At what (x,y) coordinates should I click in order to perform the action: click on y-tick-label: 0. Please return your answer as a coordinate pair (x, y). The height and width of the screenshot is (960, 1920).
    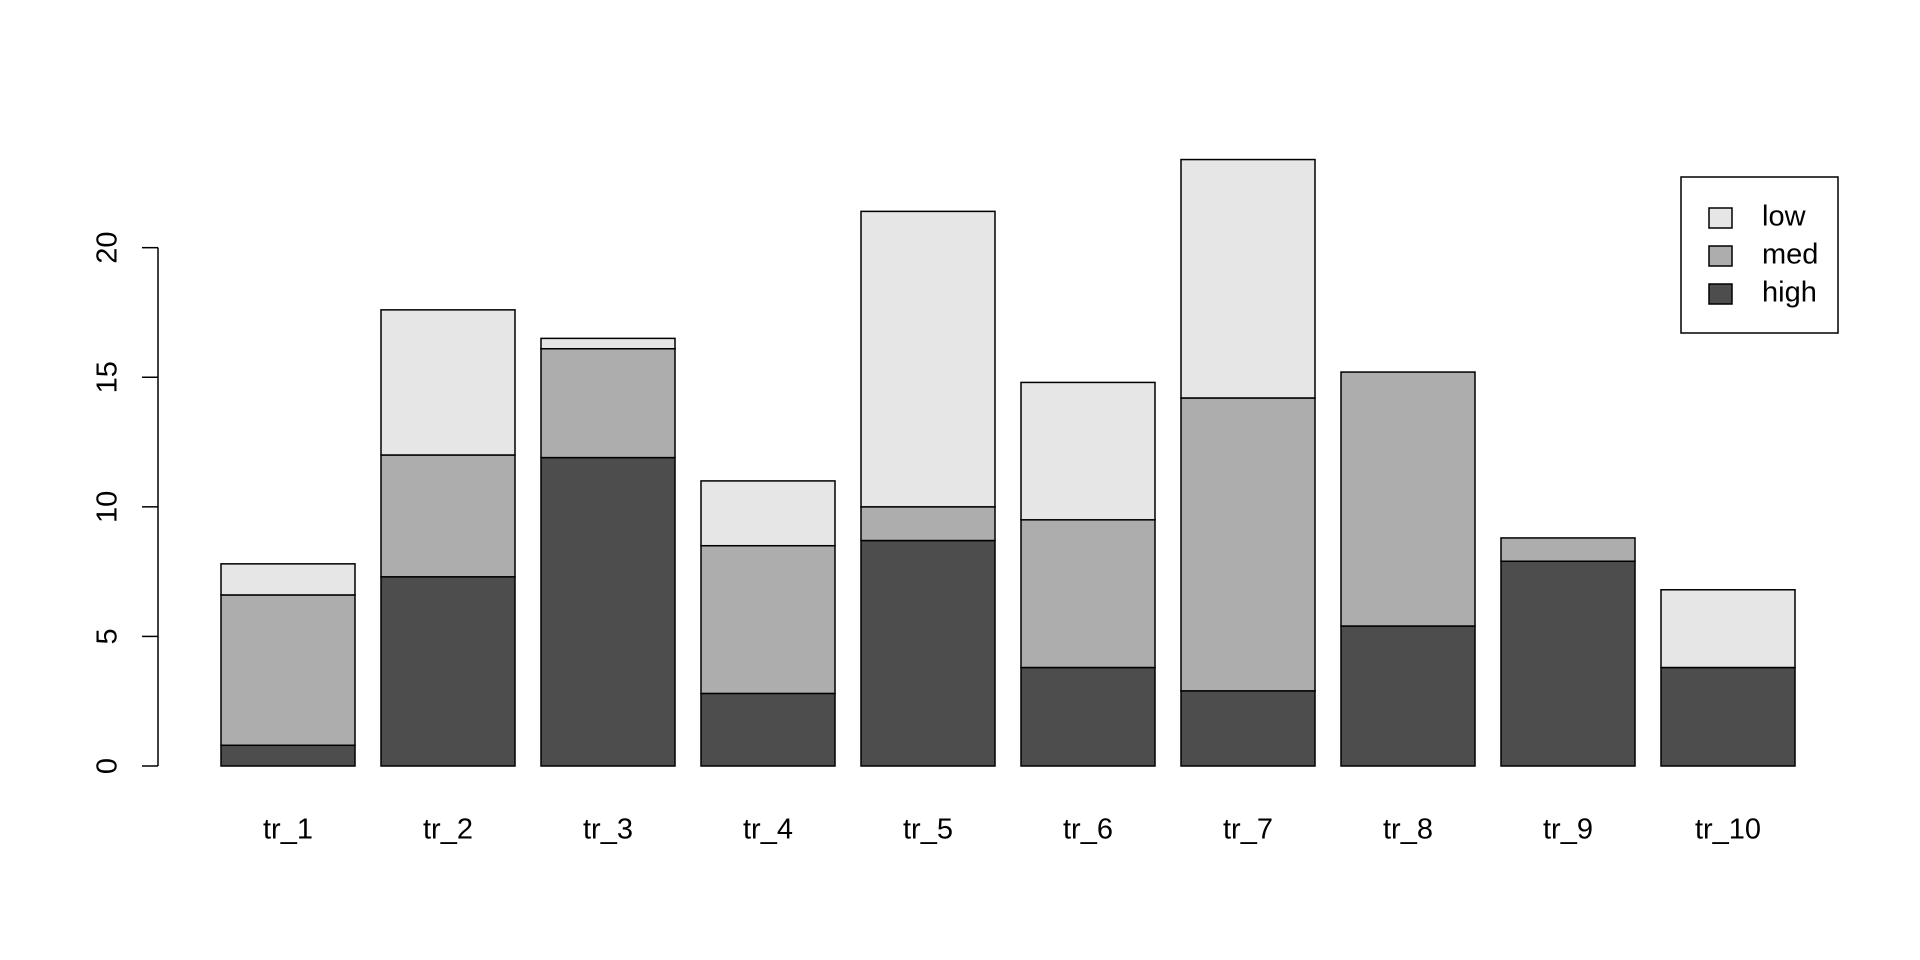
    Looking at the image, I should click on (108, 766).